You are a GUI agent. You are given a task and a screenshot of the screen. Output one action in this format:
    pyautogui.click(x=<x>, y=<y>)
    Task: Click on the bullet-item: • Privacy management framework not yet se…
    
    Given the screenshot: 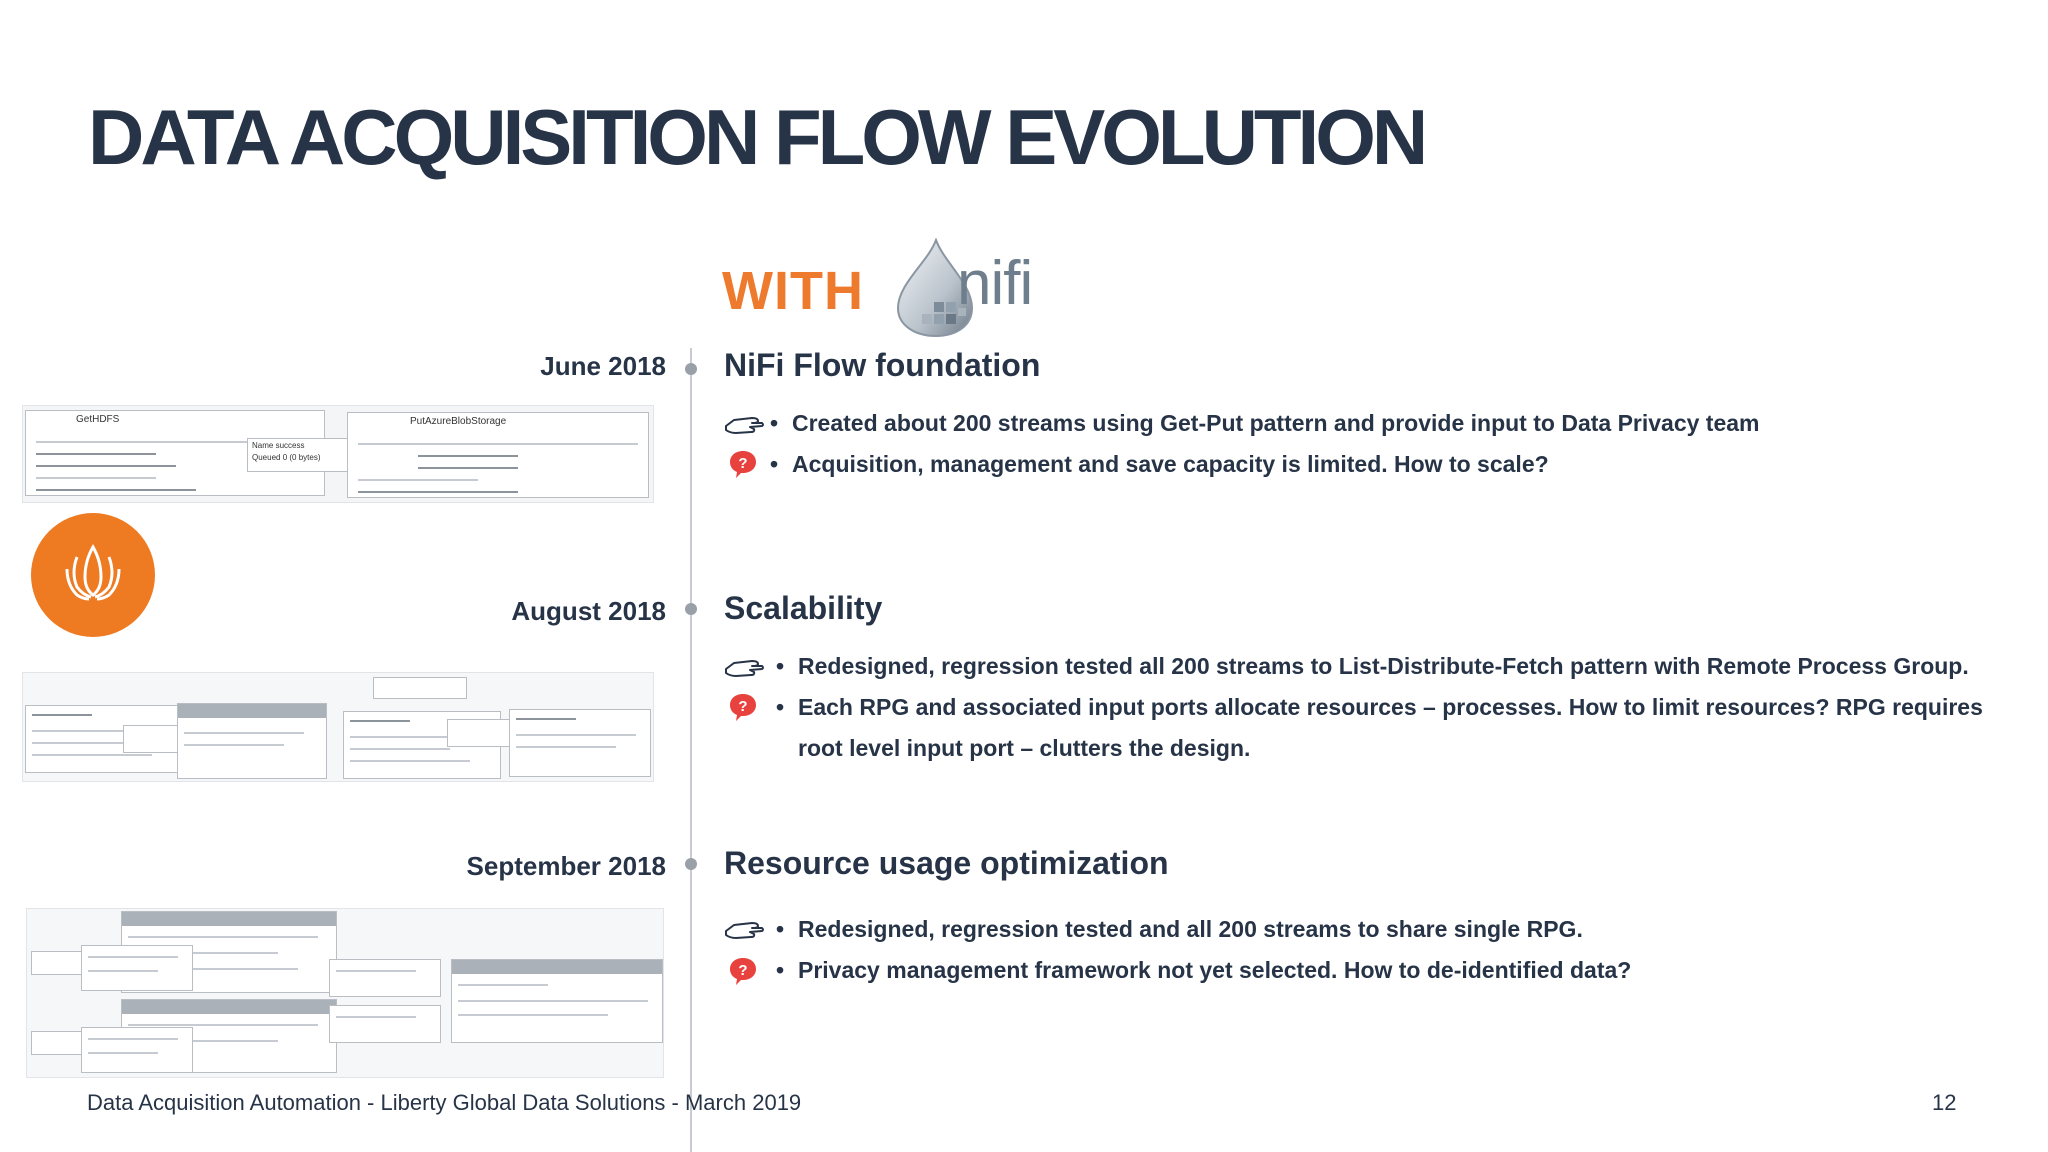 What is the action you would take?
    pyautogui.click(x=1204, y=970)
    